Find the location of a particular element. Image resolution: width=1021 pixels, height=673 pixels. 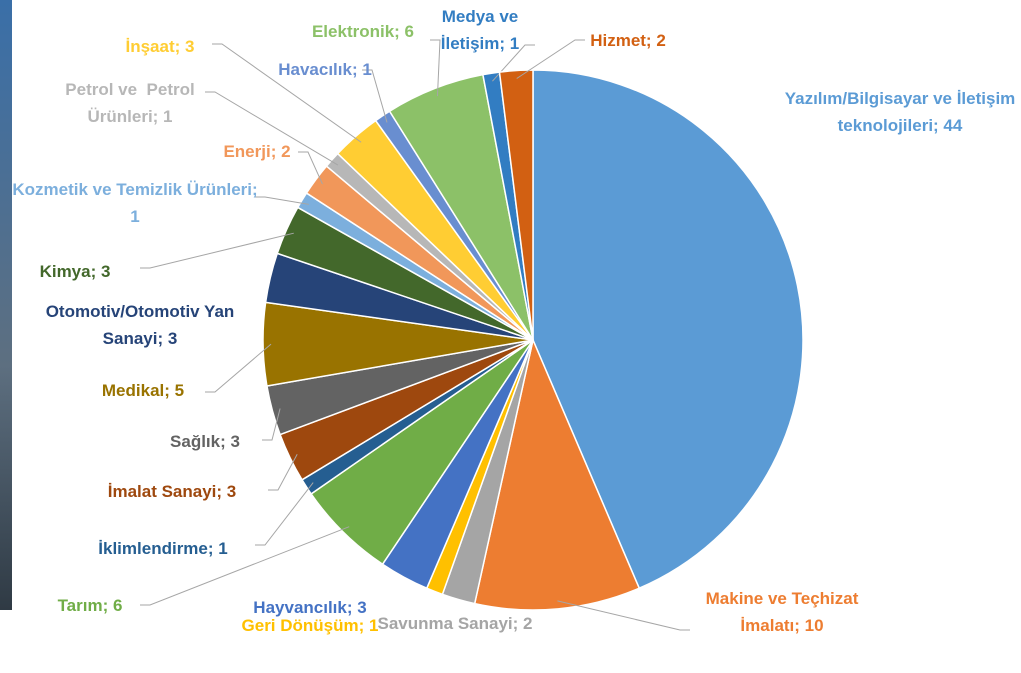

data-label: Elektronik; 6 is located at coordinates (363, 31).